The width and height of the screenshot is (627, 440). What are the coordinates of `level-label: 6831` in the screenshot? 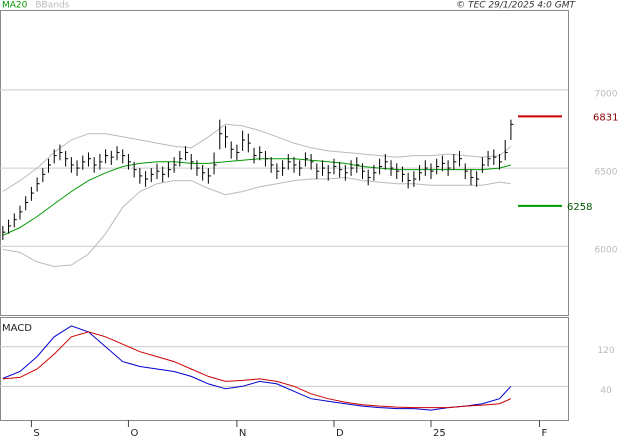 It's located at (605, 117).